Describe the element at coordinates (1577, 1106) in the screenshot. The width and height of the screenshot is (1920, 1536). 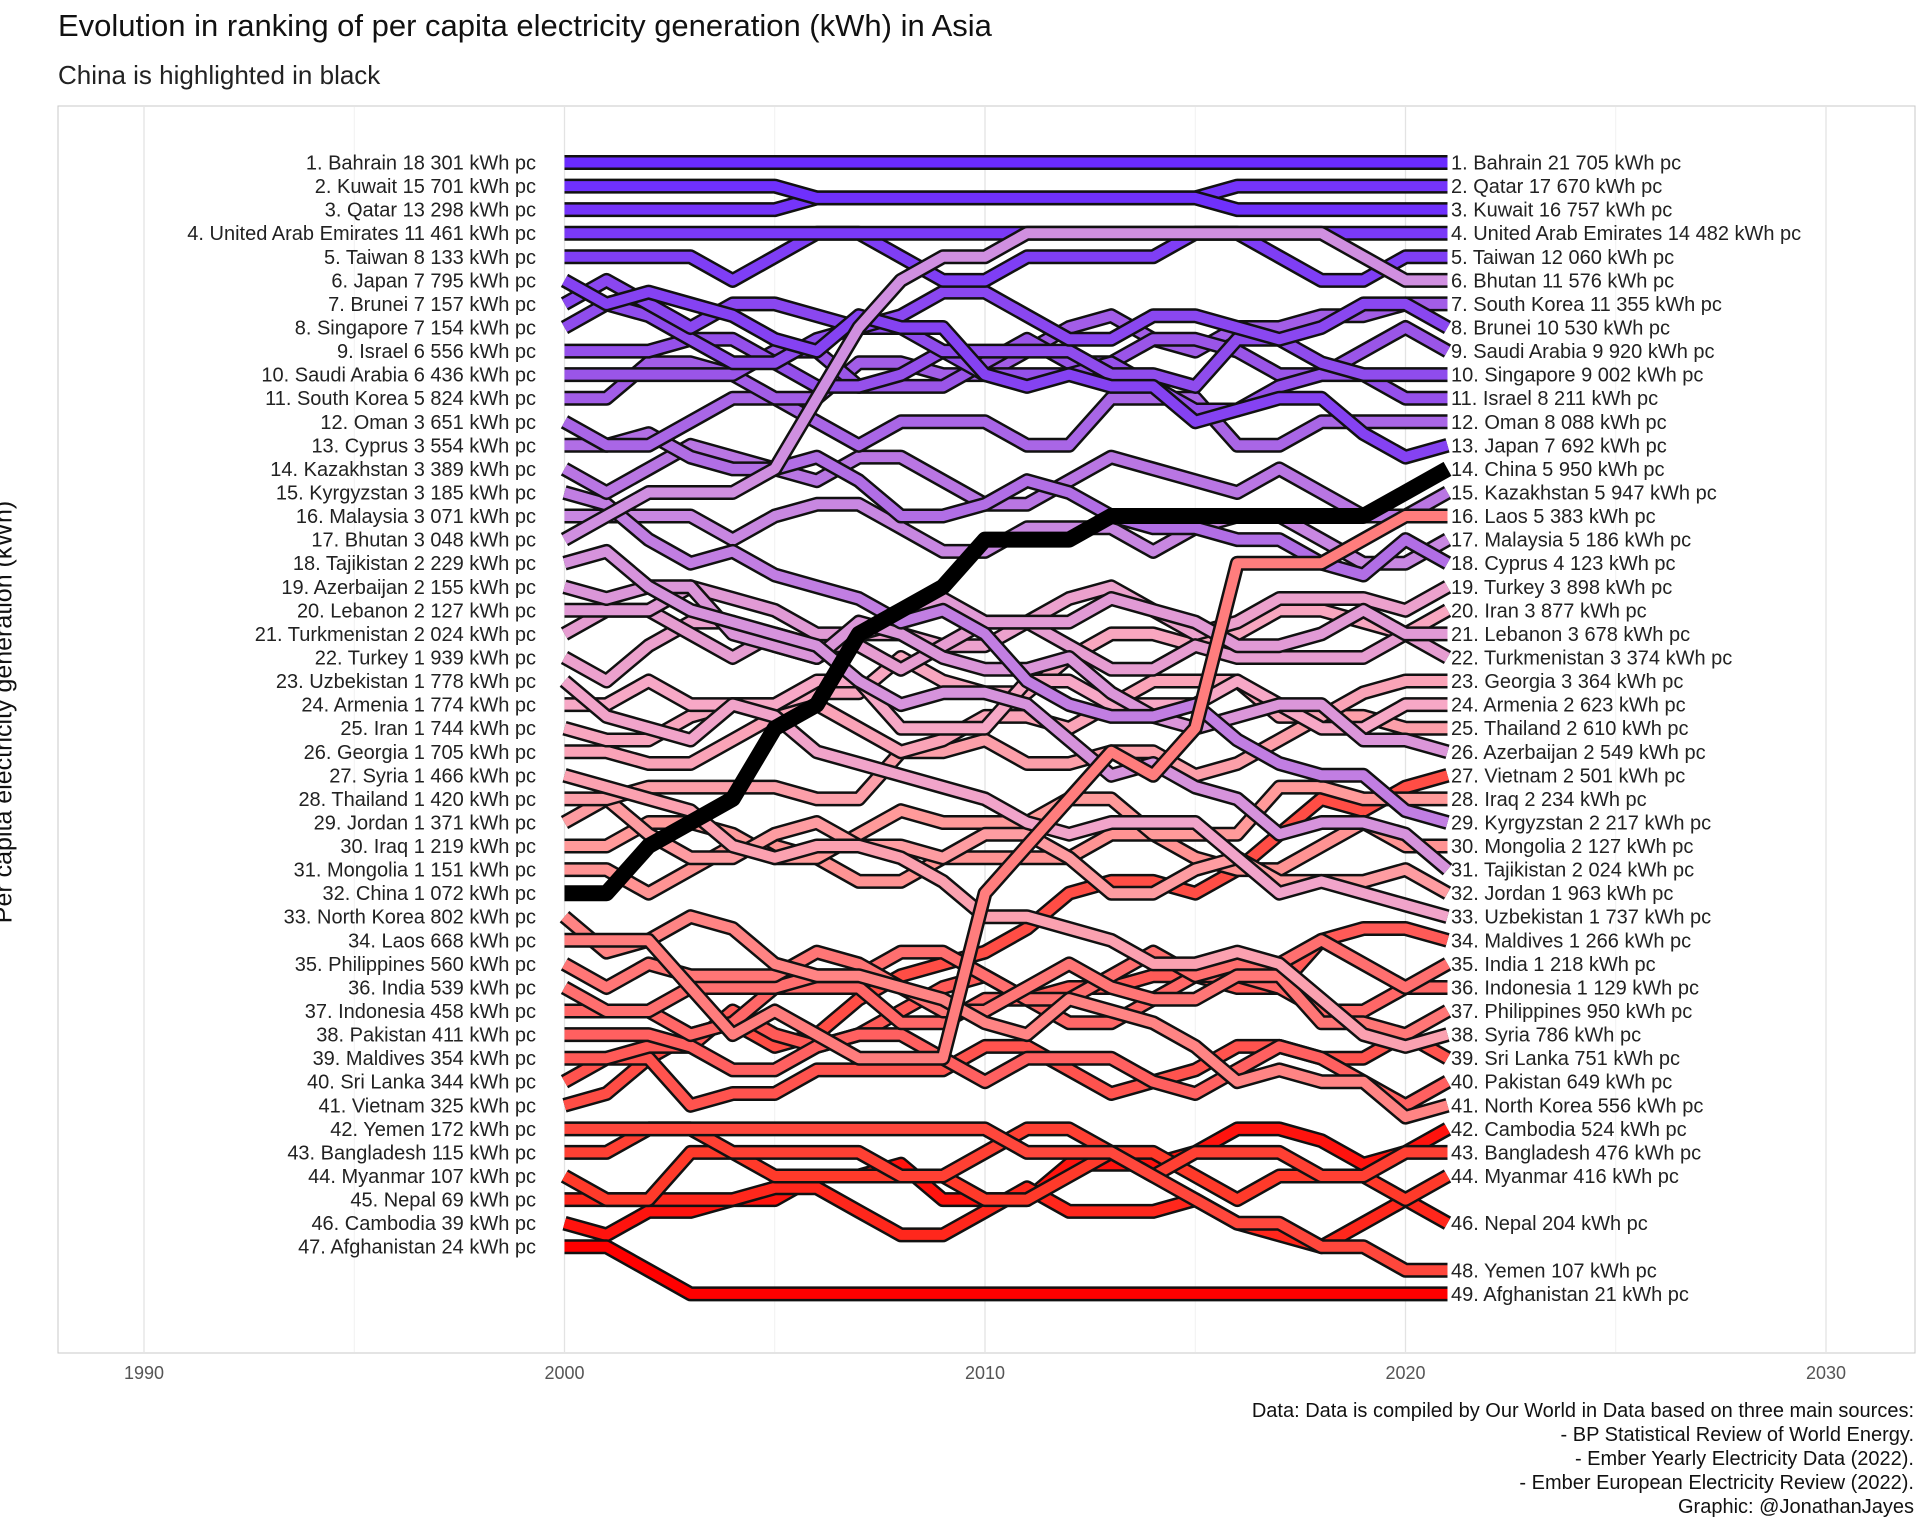
I see `end-label: 41. North Korea 556 kWh pc` at that location.